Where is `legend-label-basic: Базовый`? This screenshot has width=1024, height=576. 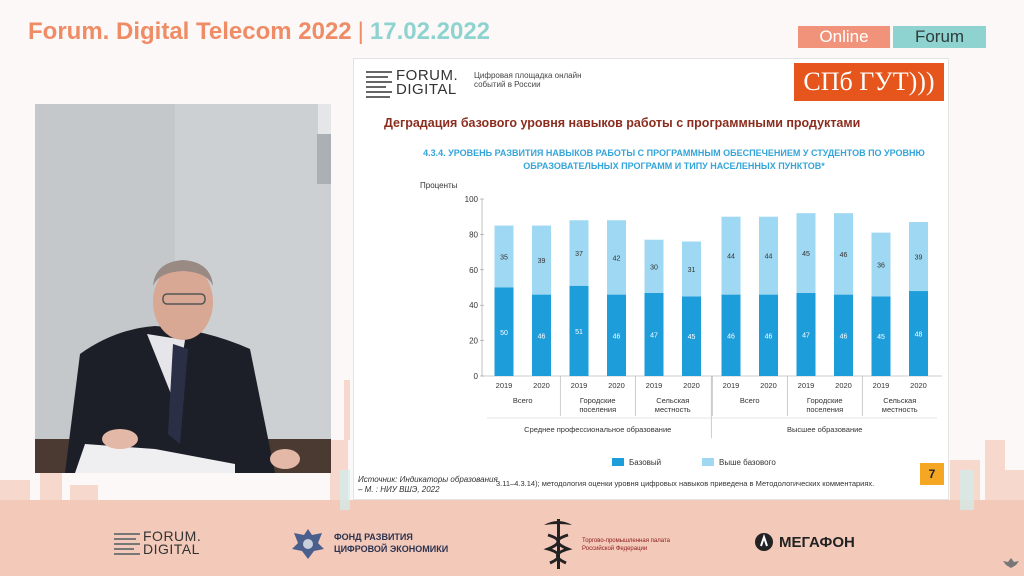 legend-label-basic: Базовый is located at coordinates (645, 462).